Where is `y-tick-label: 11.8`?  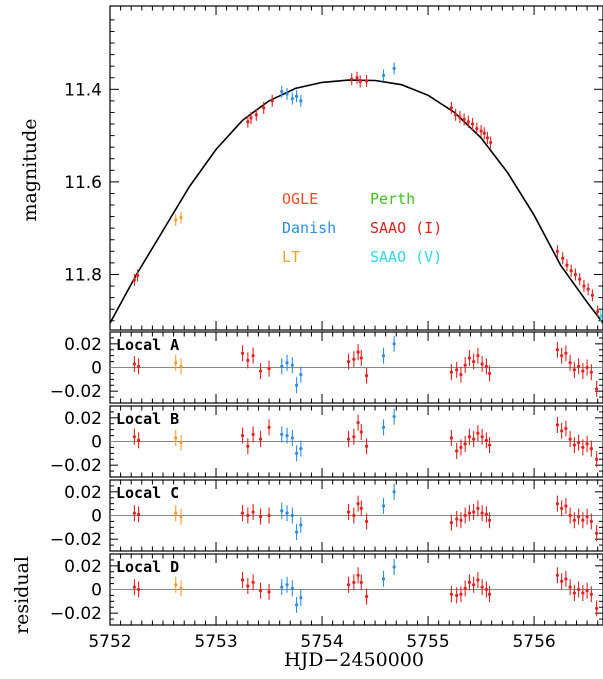
y-tick-label: 11.8 is located at coordinates (83, 275).